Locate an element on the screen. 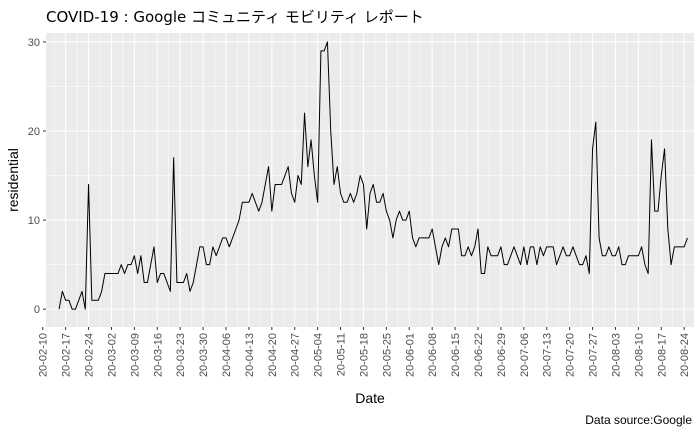  x-tick-label: 20-02-17 is located at coordinates (67, 355).